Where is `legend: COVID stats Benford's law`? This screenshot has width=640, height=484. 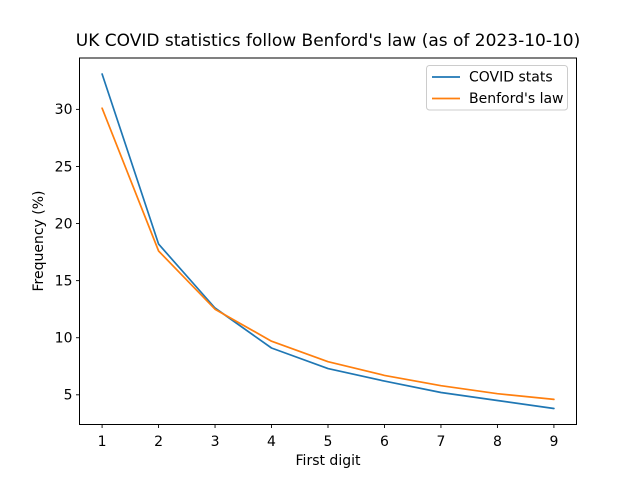
legend: COVID stats Benford's law is located at coordinates (497, 88).